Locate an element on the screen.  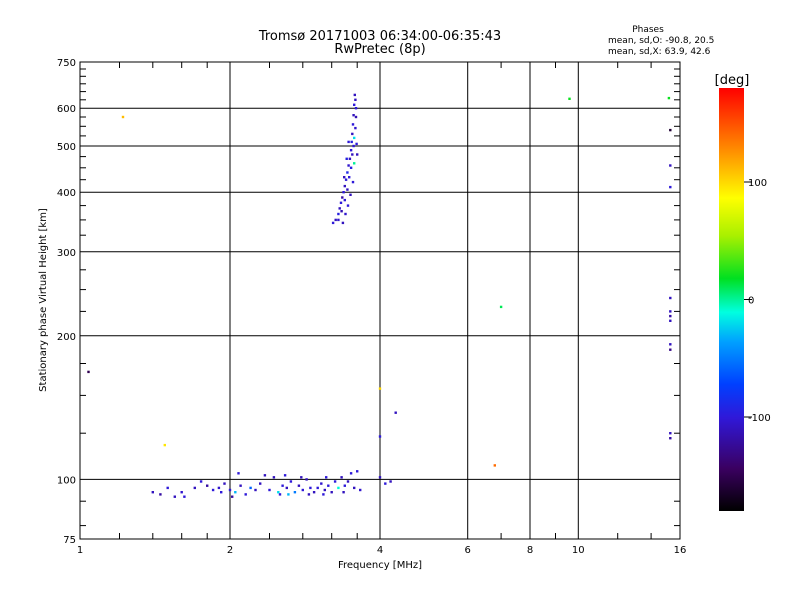
y-tick-label: 500 is located at coordinates (66, 147).